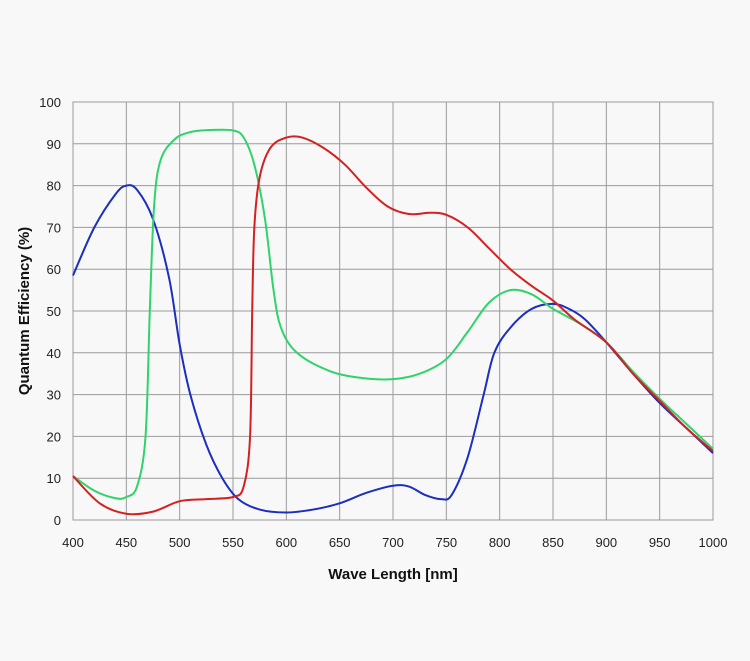 The width and height of the screenshot is (750, 661). I want to click on y-tick-label: 20, so click(54, 436).